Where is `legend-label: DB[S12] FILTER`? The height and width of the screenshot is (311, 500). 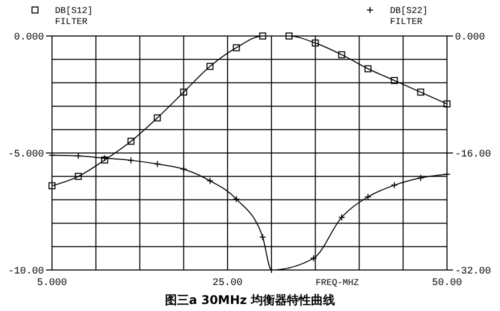
legend-label: DB[S12] FILTER is located at coordinates (74, 16).